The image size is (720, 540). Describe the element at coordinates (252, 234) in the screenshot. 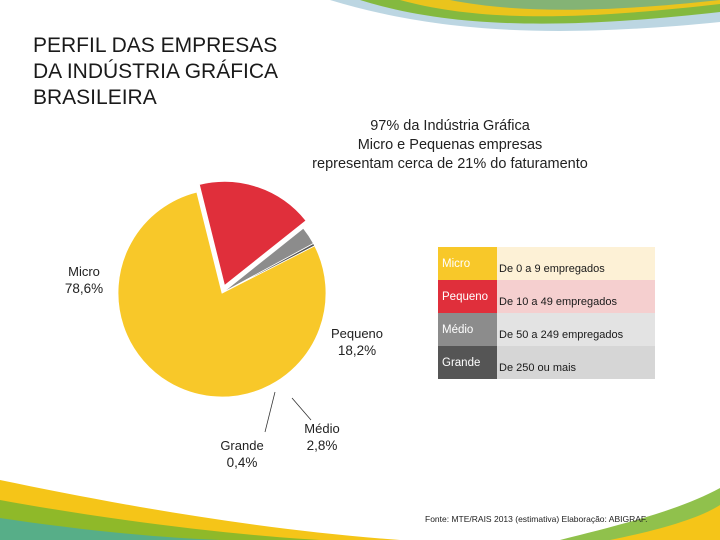

I see `pie-slice-pequeno` at that location.